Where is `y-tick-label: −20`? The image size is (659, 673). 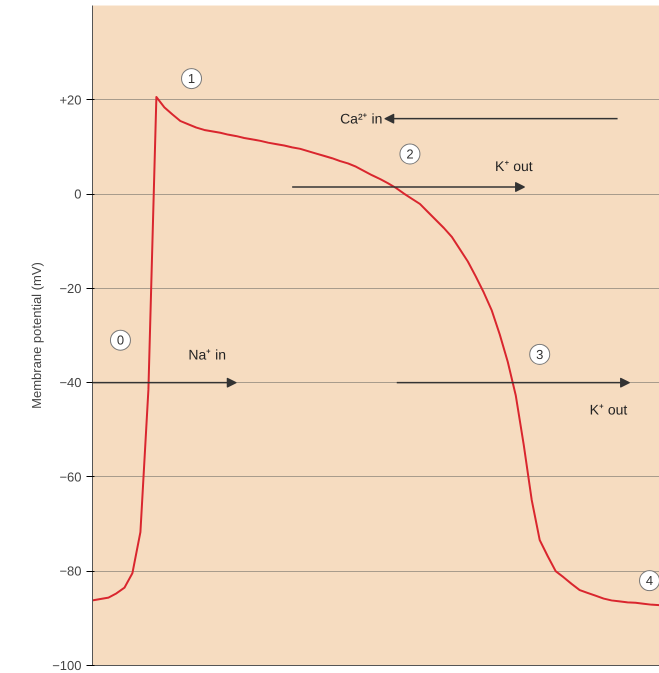 y-tick-label: −20 is located at coordinates (70, 288).